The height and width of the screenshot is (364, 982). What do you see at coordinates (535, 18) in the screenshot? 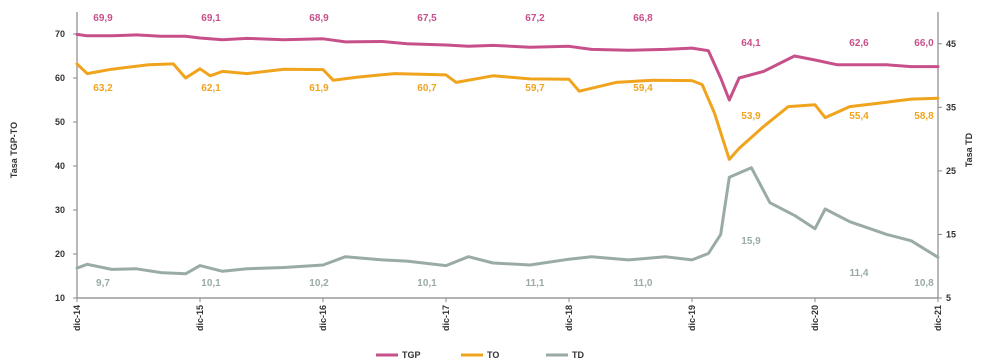
I see `data-label-tgp: 67,2` at bounding box center [535, 18].